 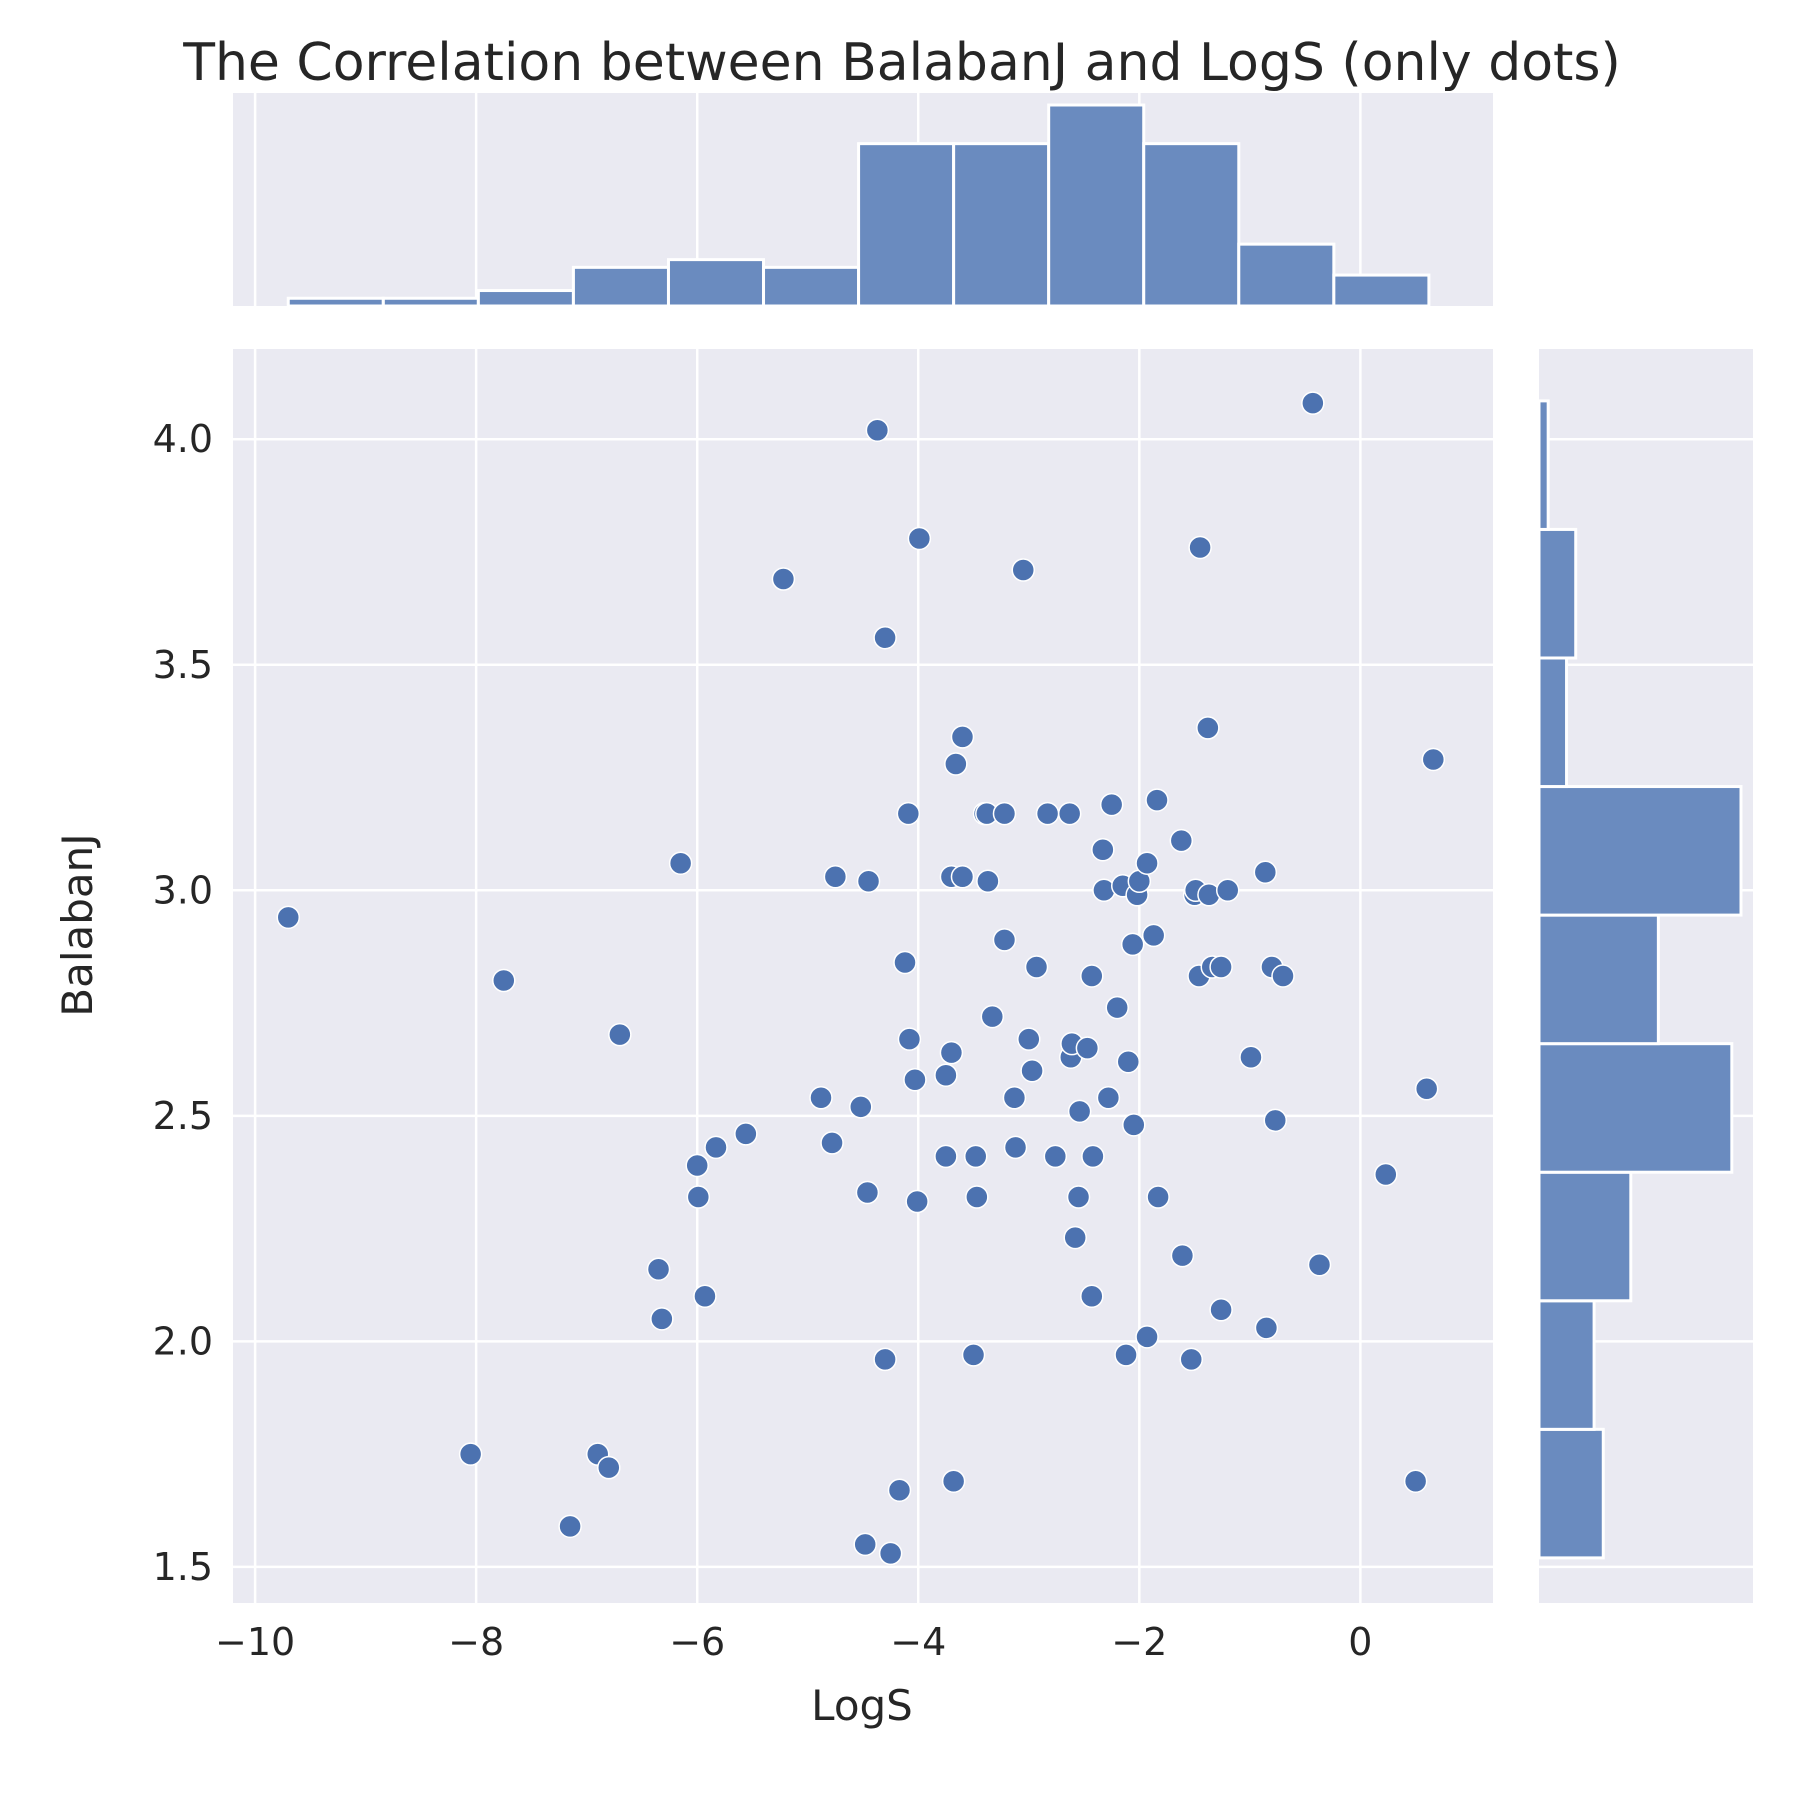 What do you see at coordinates (476, 1642) in the screenshot?
I see `x-tick-label: −8` at bounding box center [476, 1642].